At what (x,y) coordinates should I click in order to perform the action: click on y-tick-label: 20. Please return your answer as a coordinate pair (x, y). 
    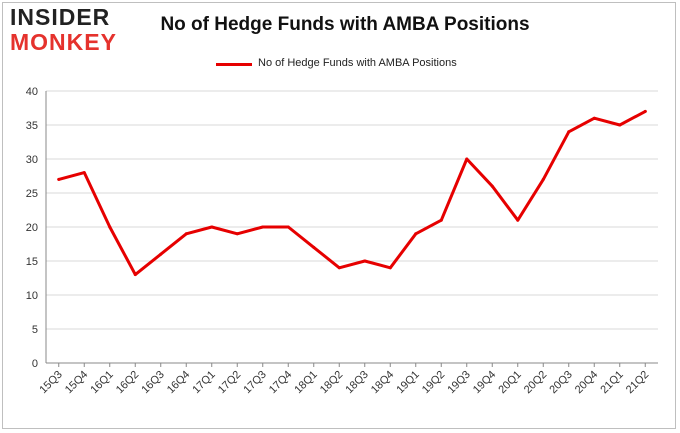
    Looking at the image, I should click on (32, 228).